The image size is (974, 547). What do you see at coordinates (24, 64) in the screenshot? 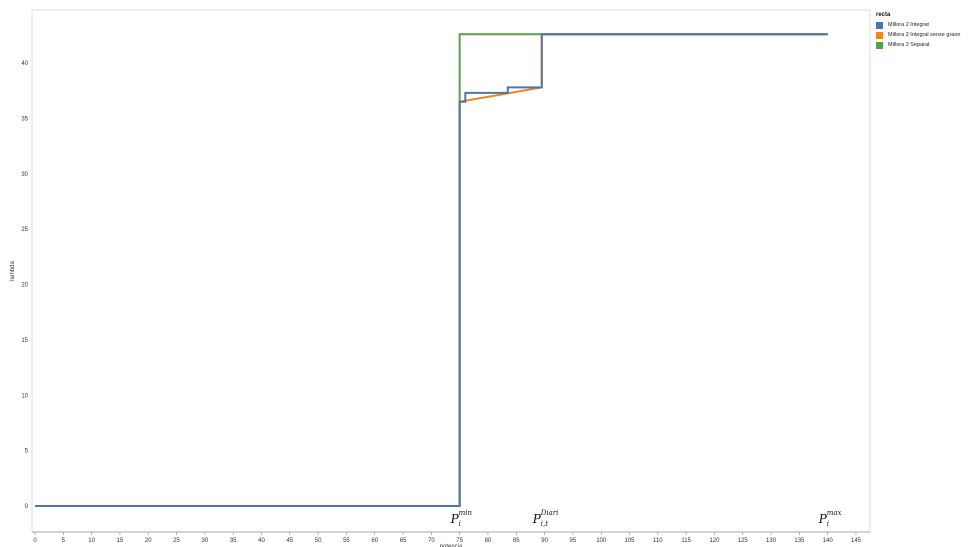
I see `y-tick-label: 40` at bounding box center [24, 64].